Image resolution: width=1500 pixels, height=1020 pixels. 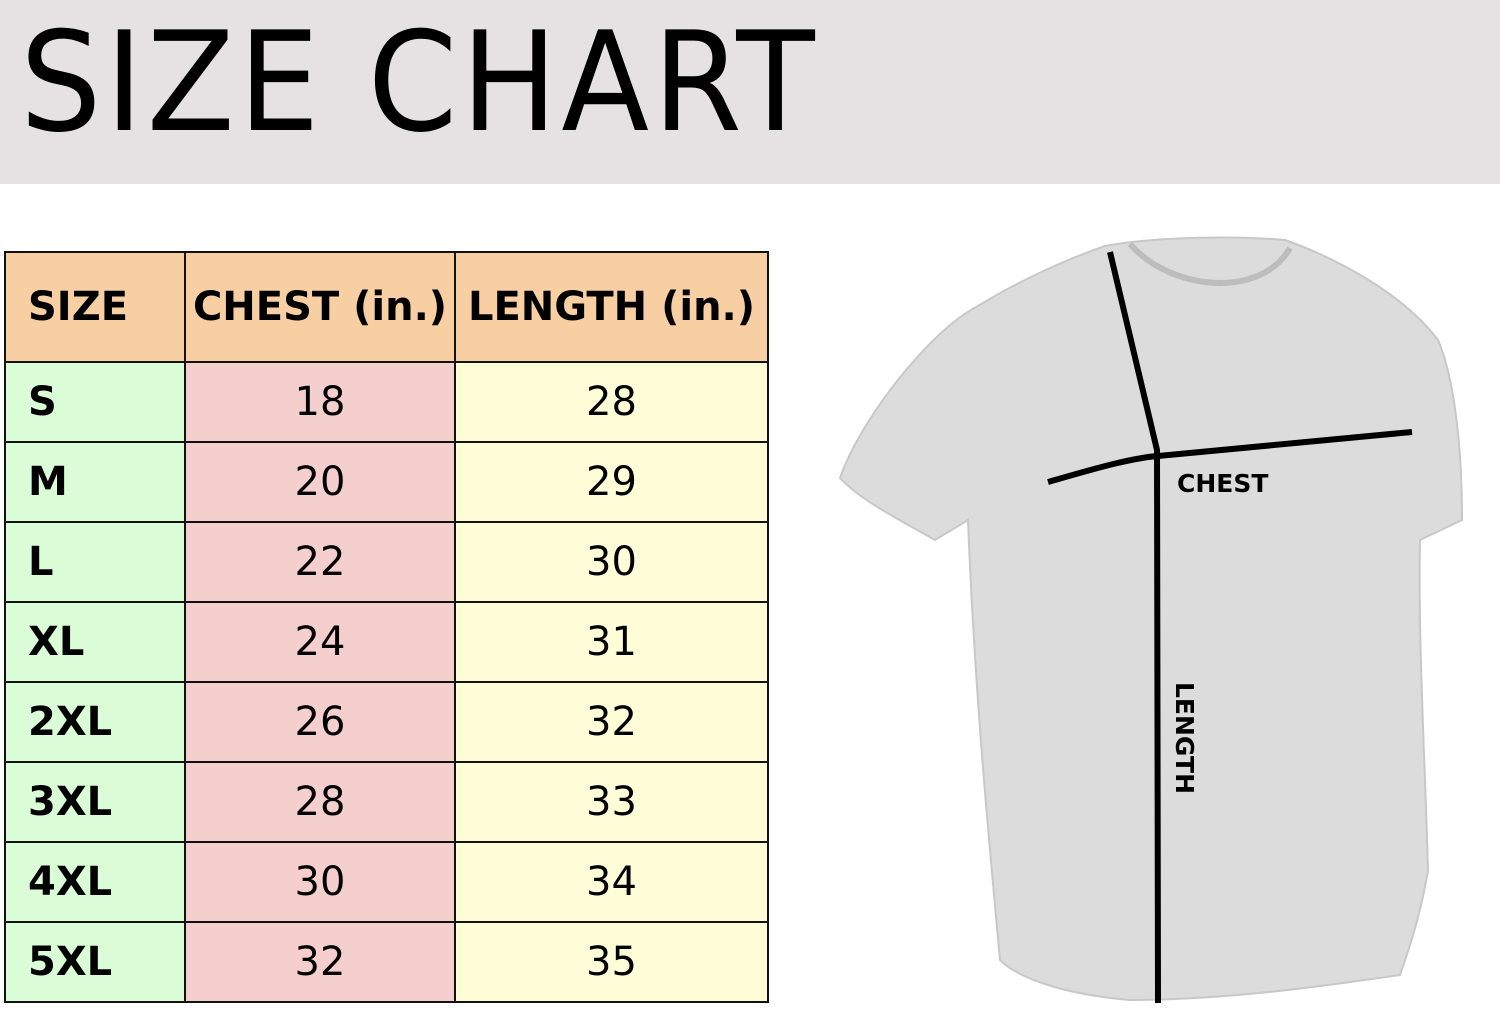 What do you see at coordinates (611, 642) in the screenshot?
I see `cell-length: 31` at bounding box center [611, 642].